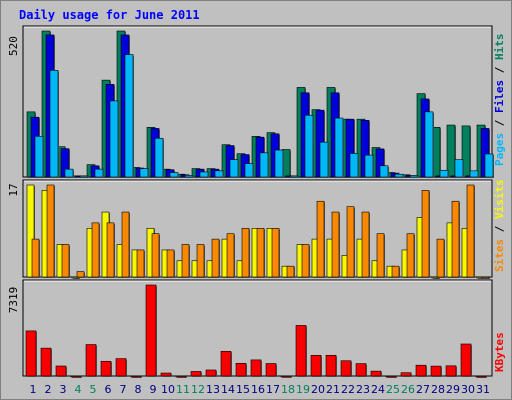 The width and height of the screenshot is (512, 400). I want to click on x-label-day-13: 13, so click(213, 389).